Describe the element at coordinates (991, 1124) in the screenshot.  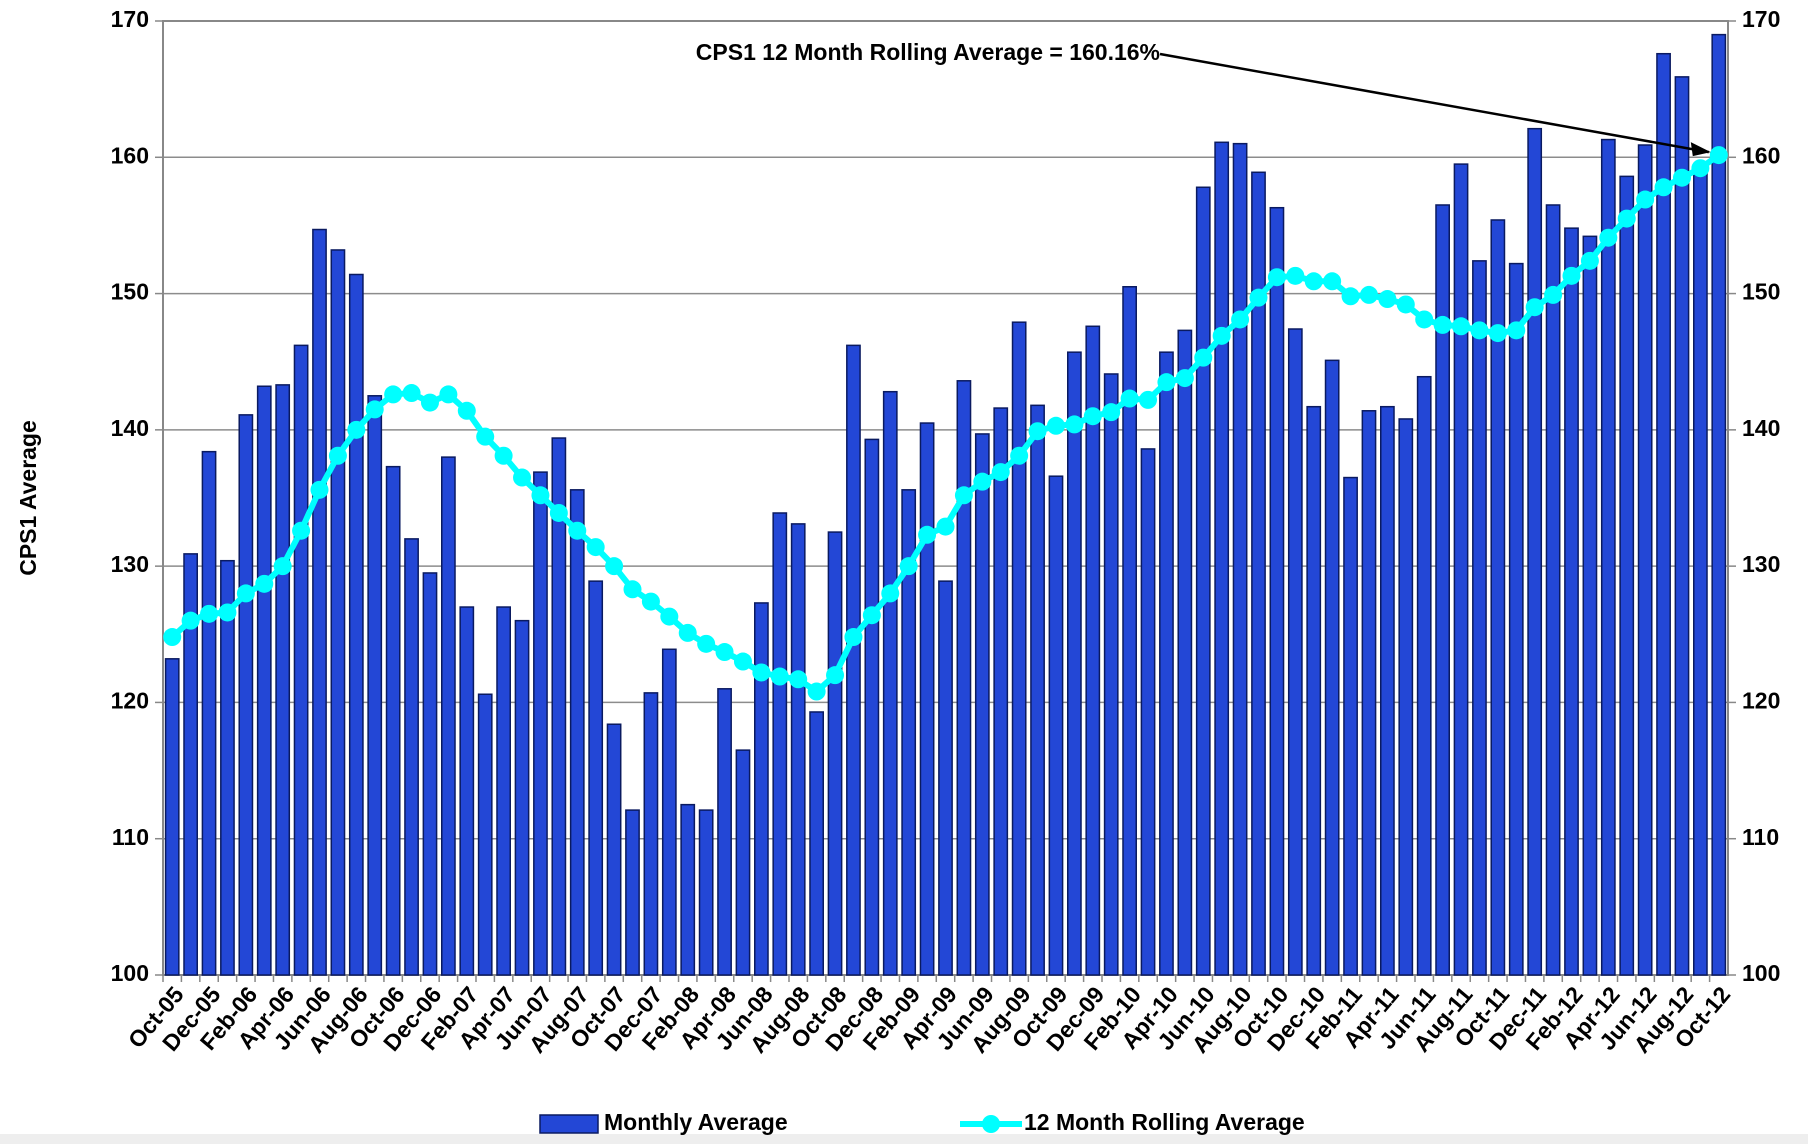
I see `legend-swatch-marker` at that location.